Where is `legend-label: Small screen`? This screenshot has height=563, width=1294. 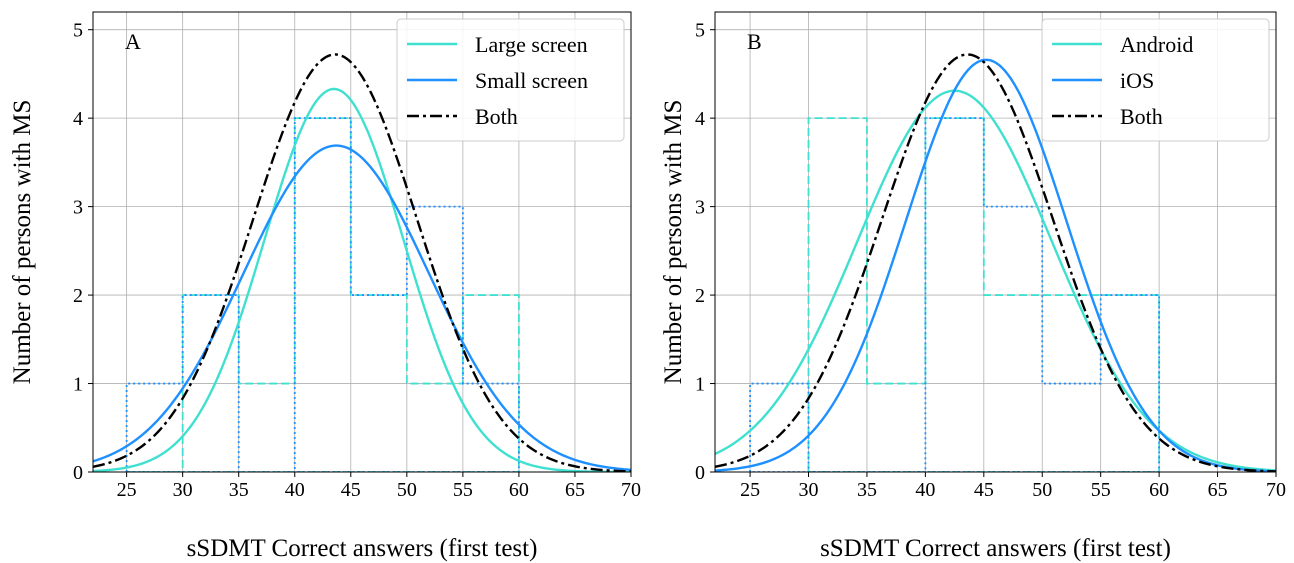
legend-label: Small screen is located at coordinates (531, 80).